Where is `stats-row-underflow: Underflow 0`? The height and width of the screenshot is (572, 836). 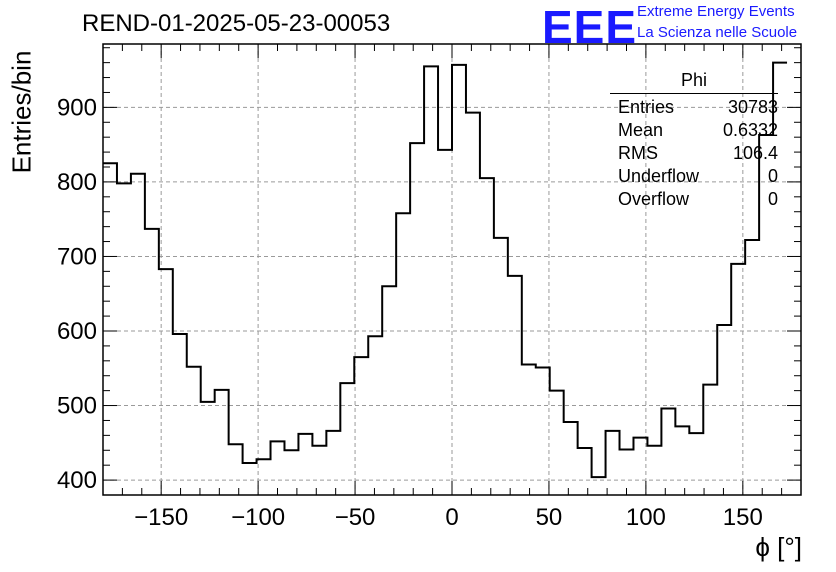
stats-row-underflow: Underflow 0 is located at coordinates (694, 176).